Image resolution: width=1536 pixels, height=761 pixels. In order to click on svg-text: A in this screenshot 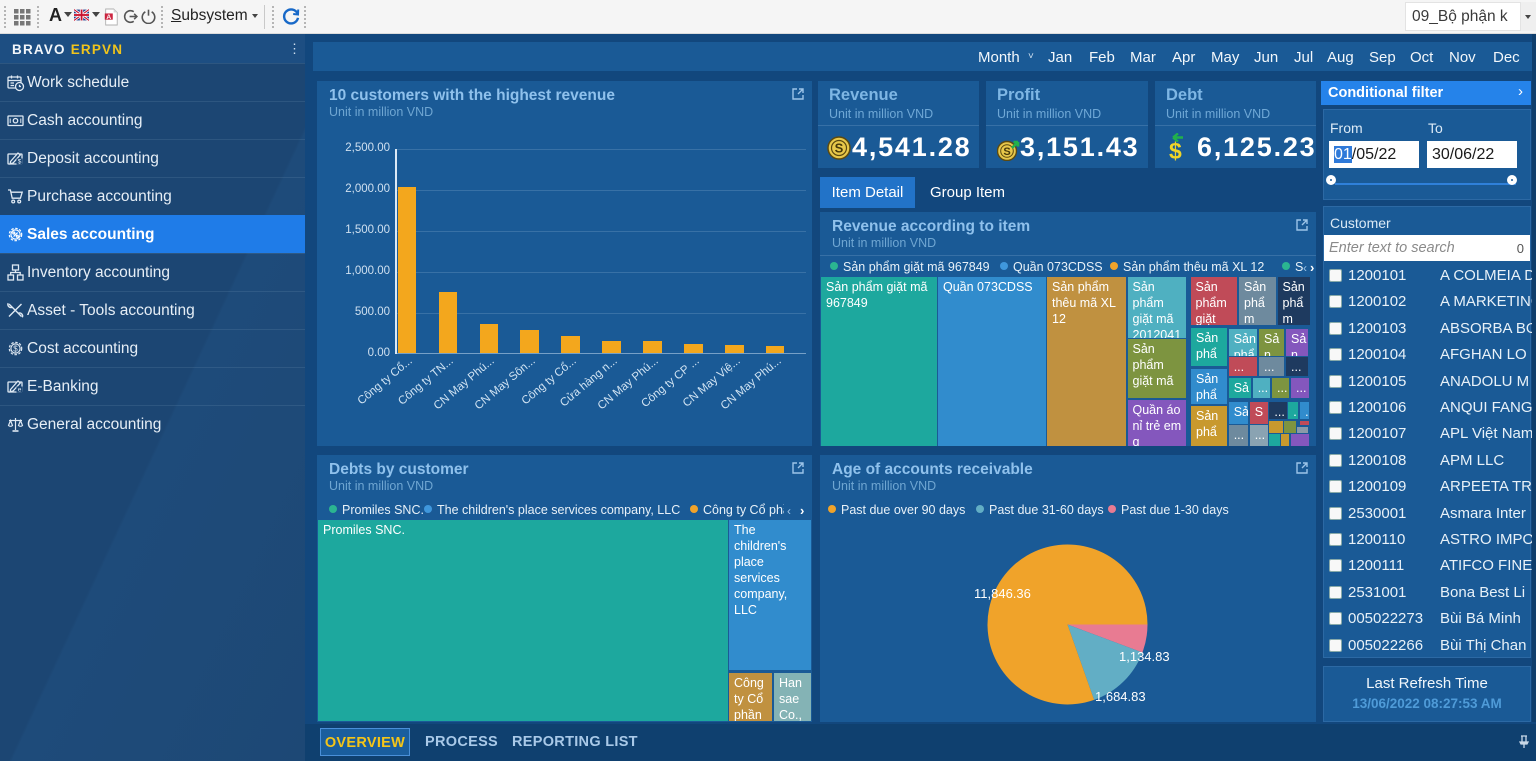, I will do `click(108, 17)`.